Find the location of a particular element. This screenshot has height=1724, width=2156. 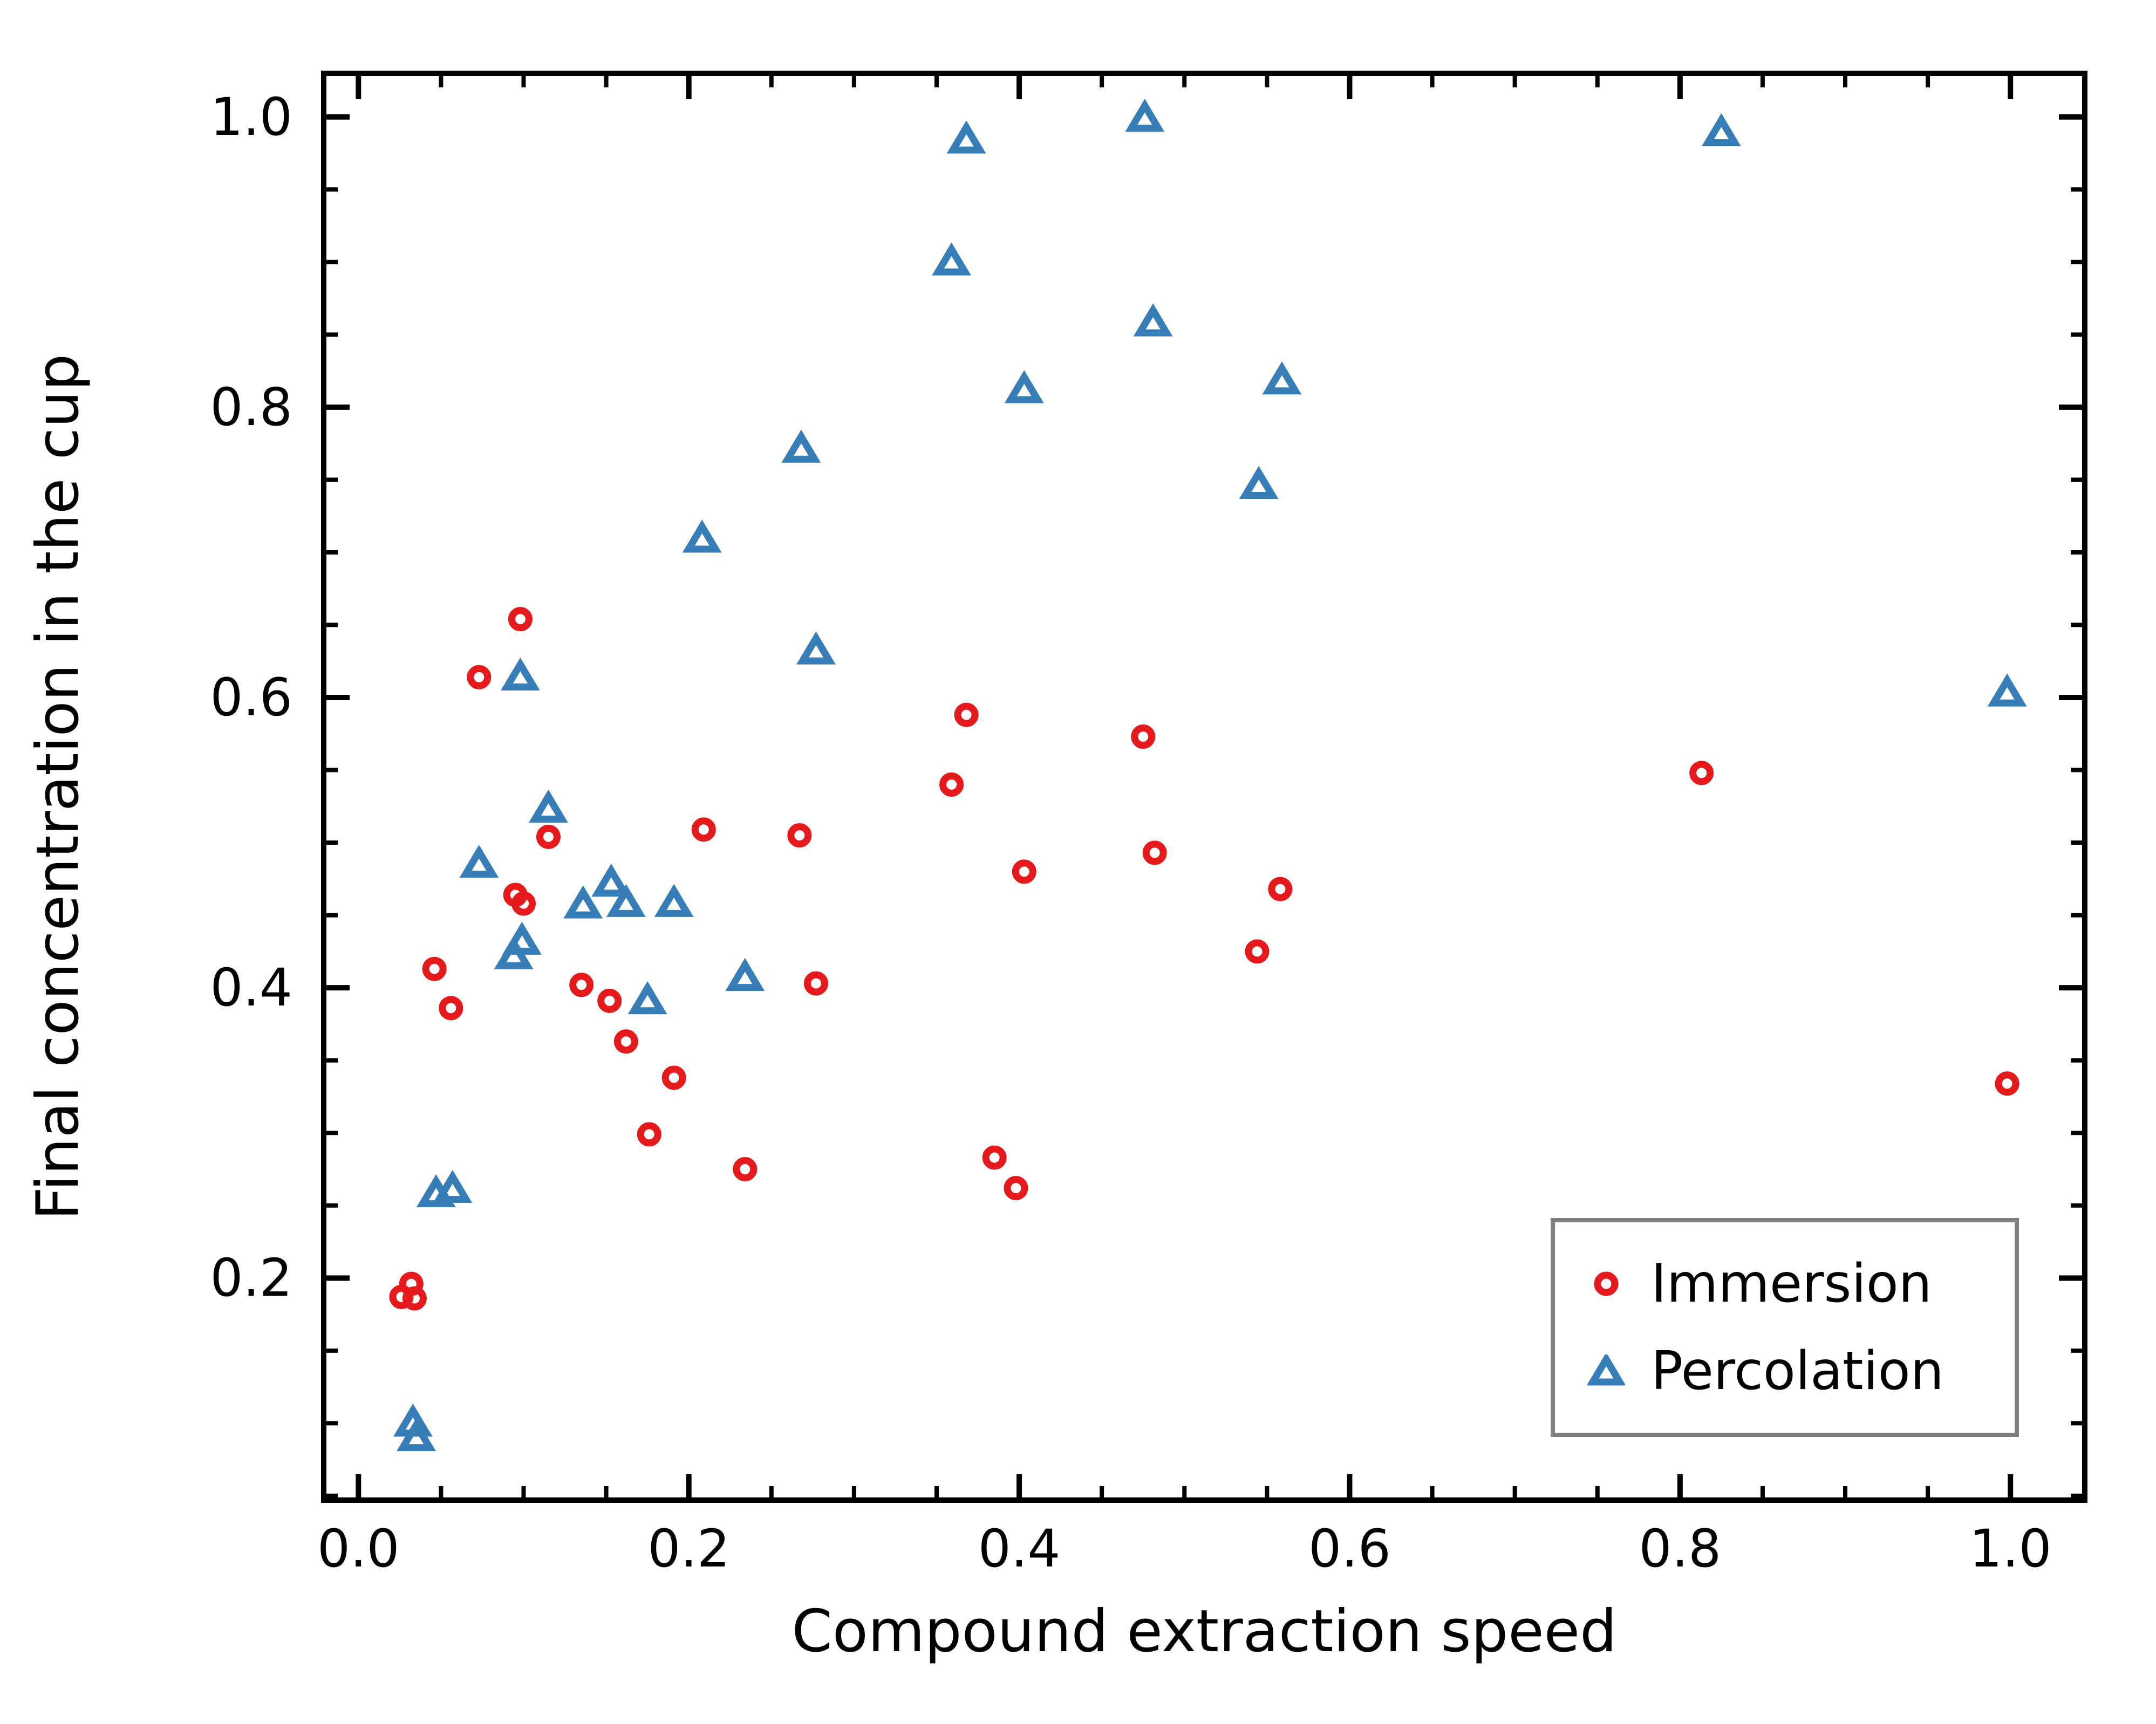

legend-label-percolation: Percolation is located at coordinates (1797, 1372).